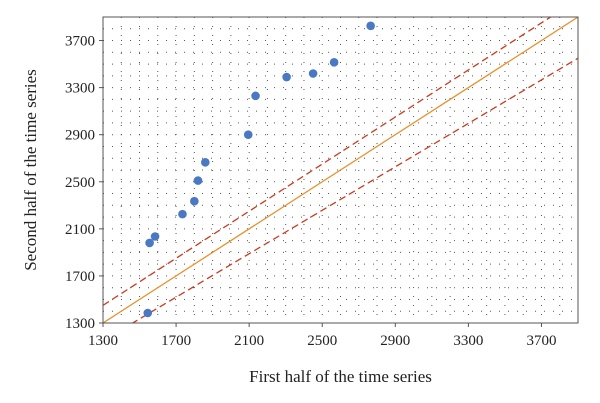 The image size is (600, 403). Describe the element at coordinates (176, 341) in the screenshot. I see `x-tick-label: 1700` at that location.